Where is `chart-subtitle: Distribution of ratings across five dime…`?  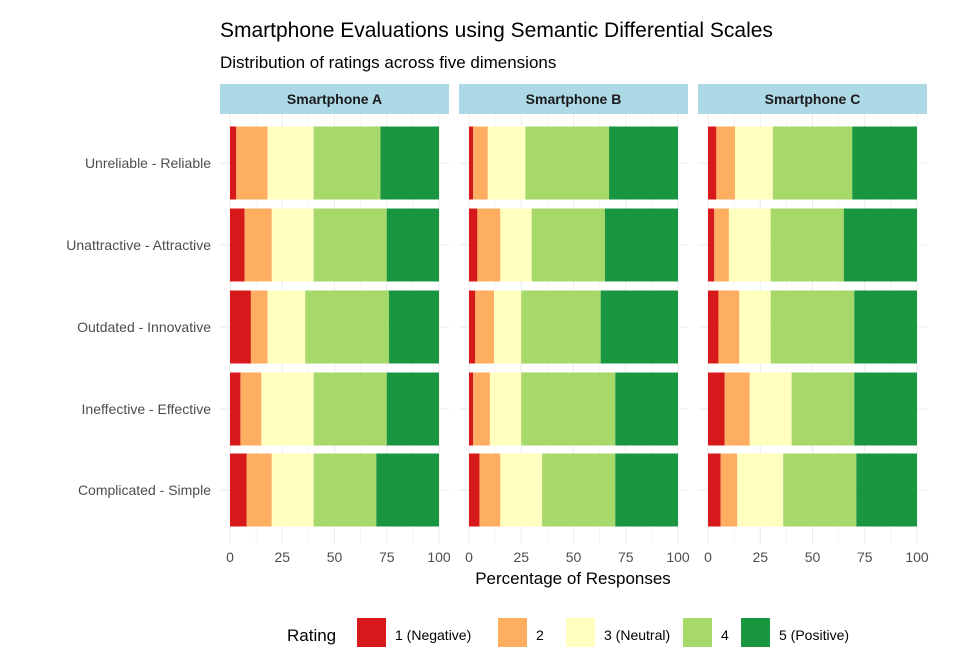
chart-subtitle: Distribution of ratings across five dime… is located at coordinates (388, 62).